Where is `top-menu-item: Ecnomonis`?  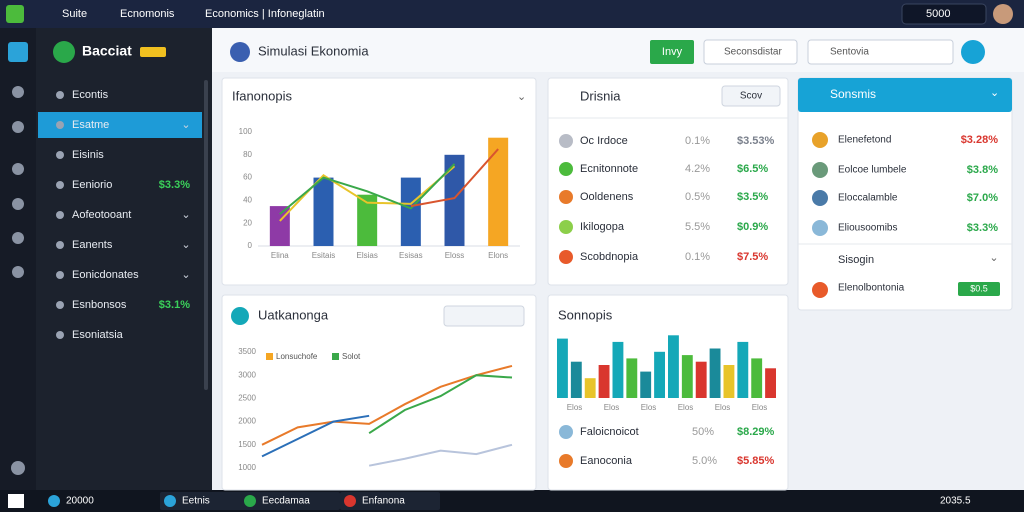
top-menu-item: Ecnomonis is located at coordinates (147, 14).